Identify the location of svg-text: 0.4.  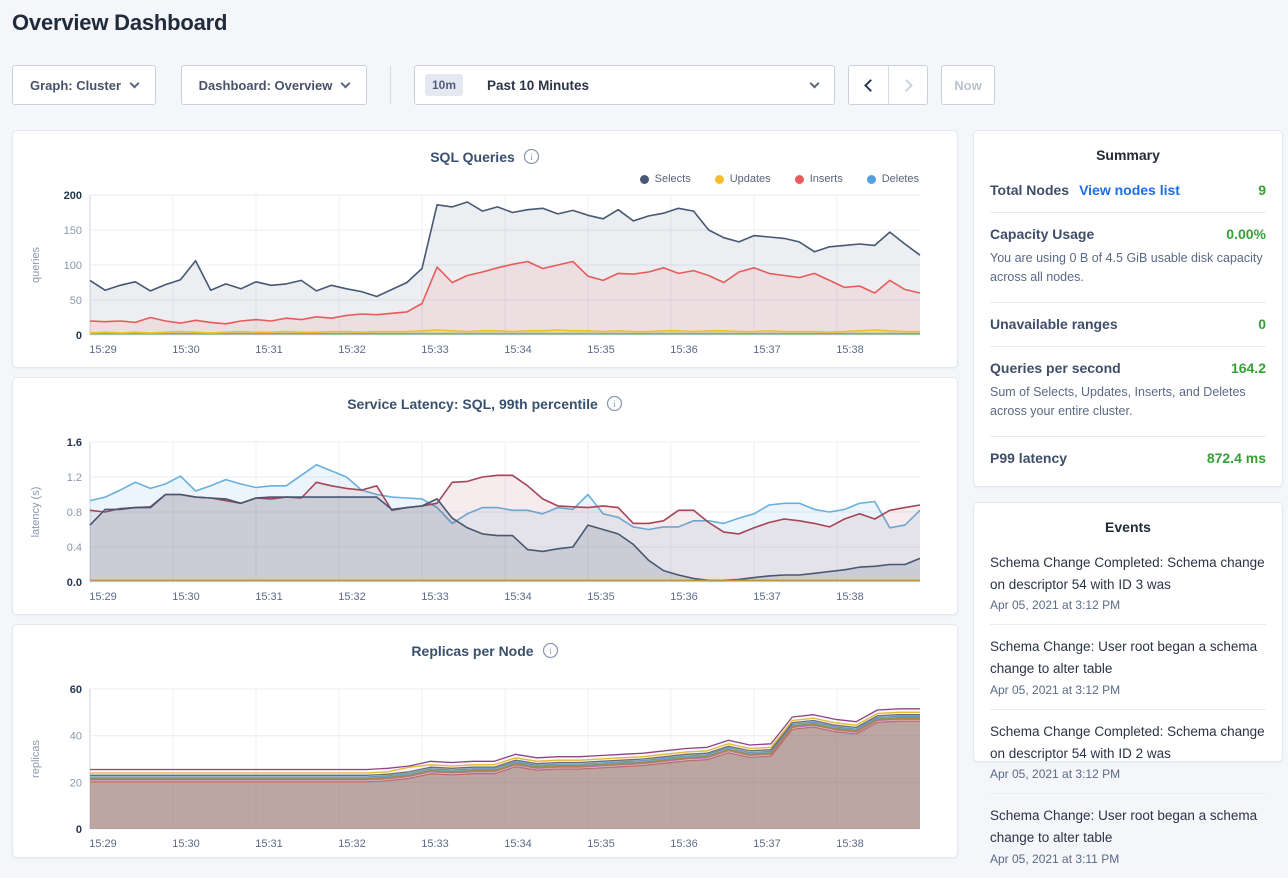
(74, 548).